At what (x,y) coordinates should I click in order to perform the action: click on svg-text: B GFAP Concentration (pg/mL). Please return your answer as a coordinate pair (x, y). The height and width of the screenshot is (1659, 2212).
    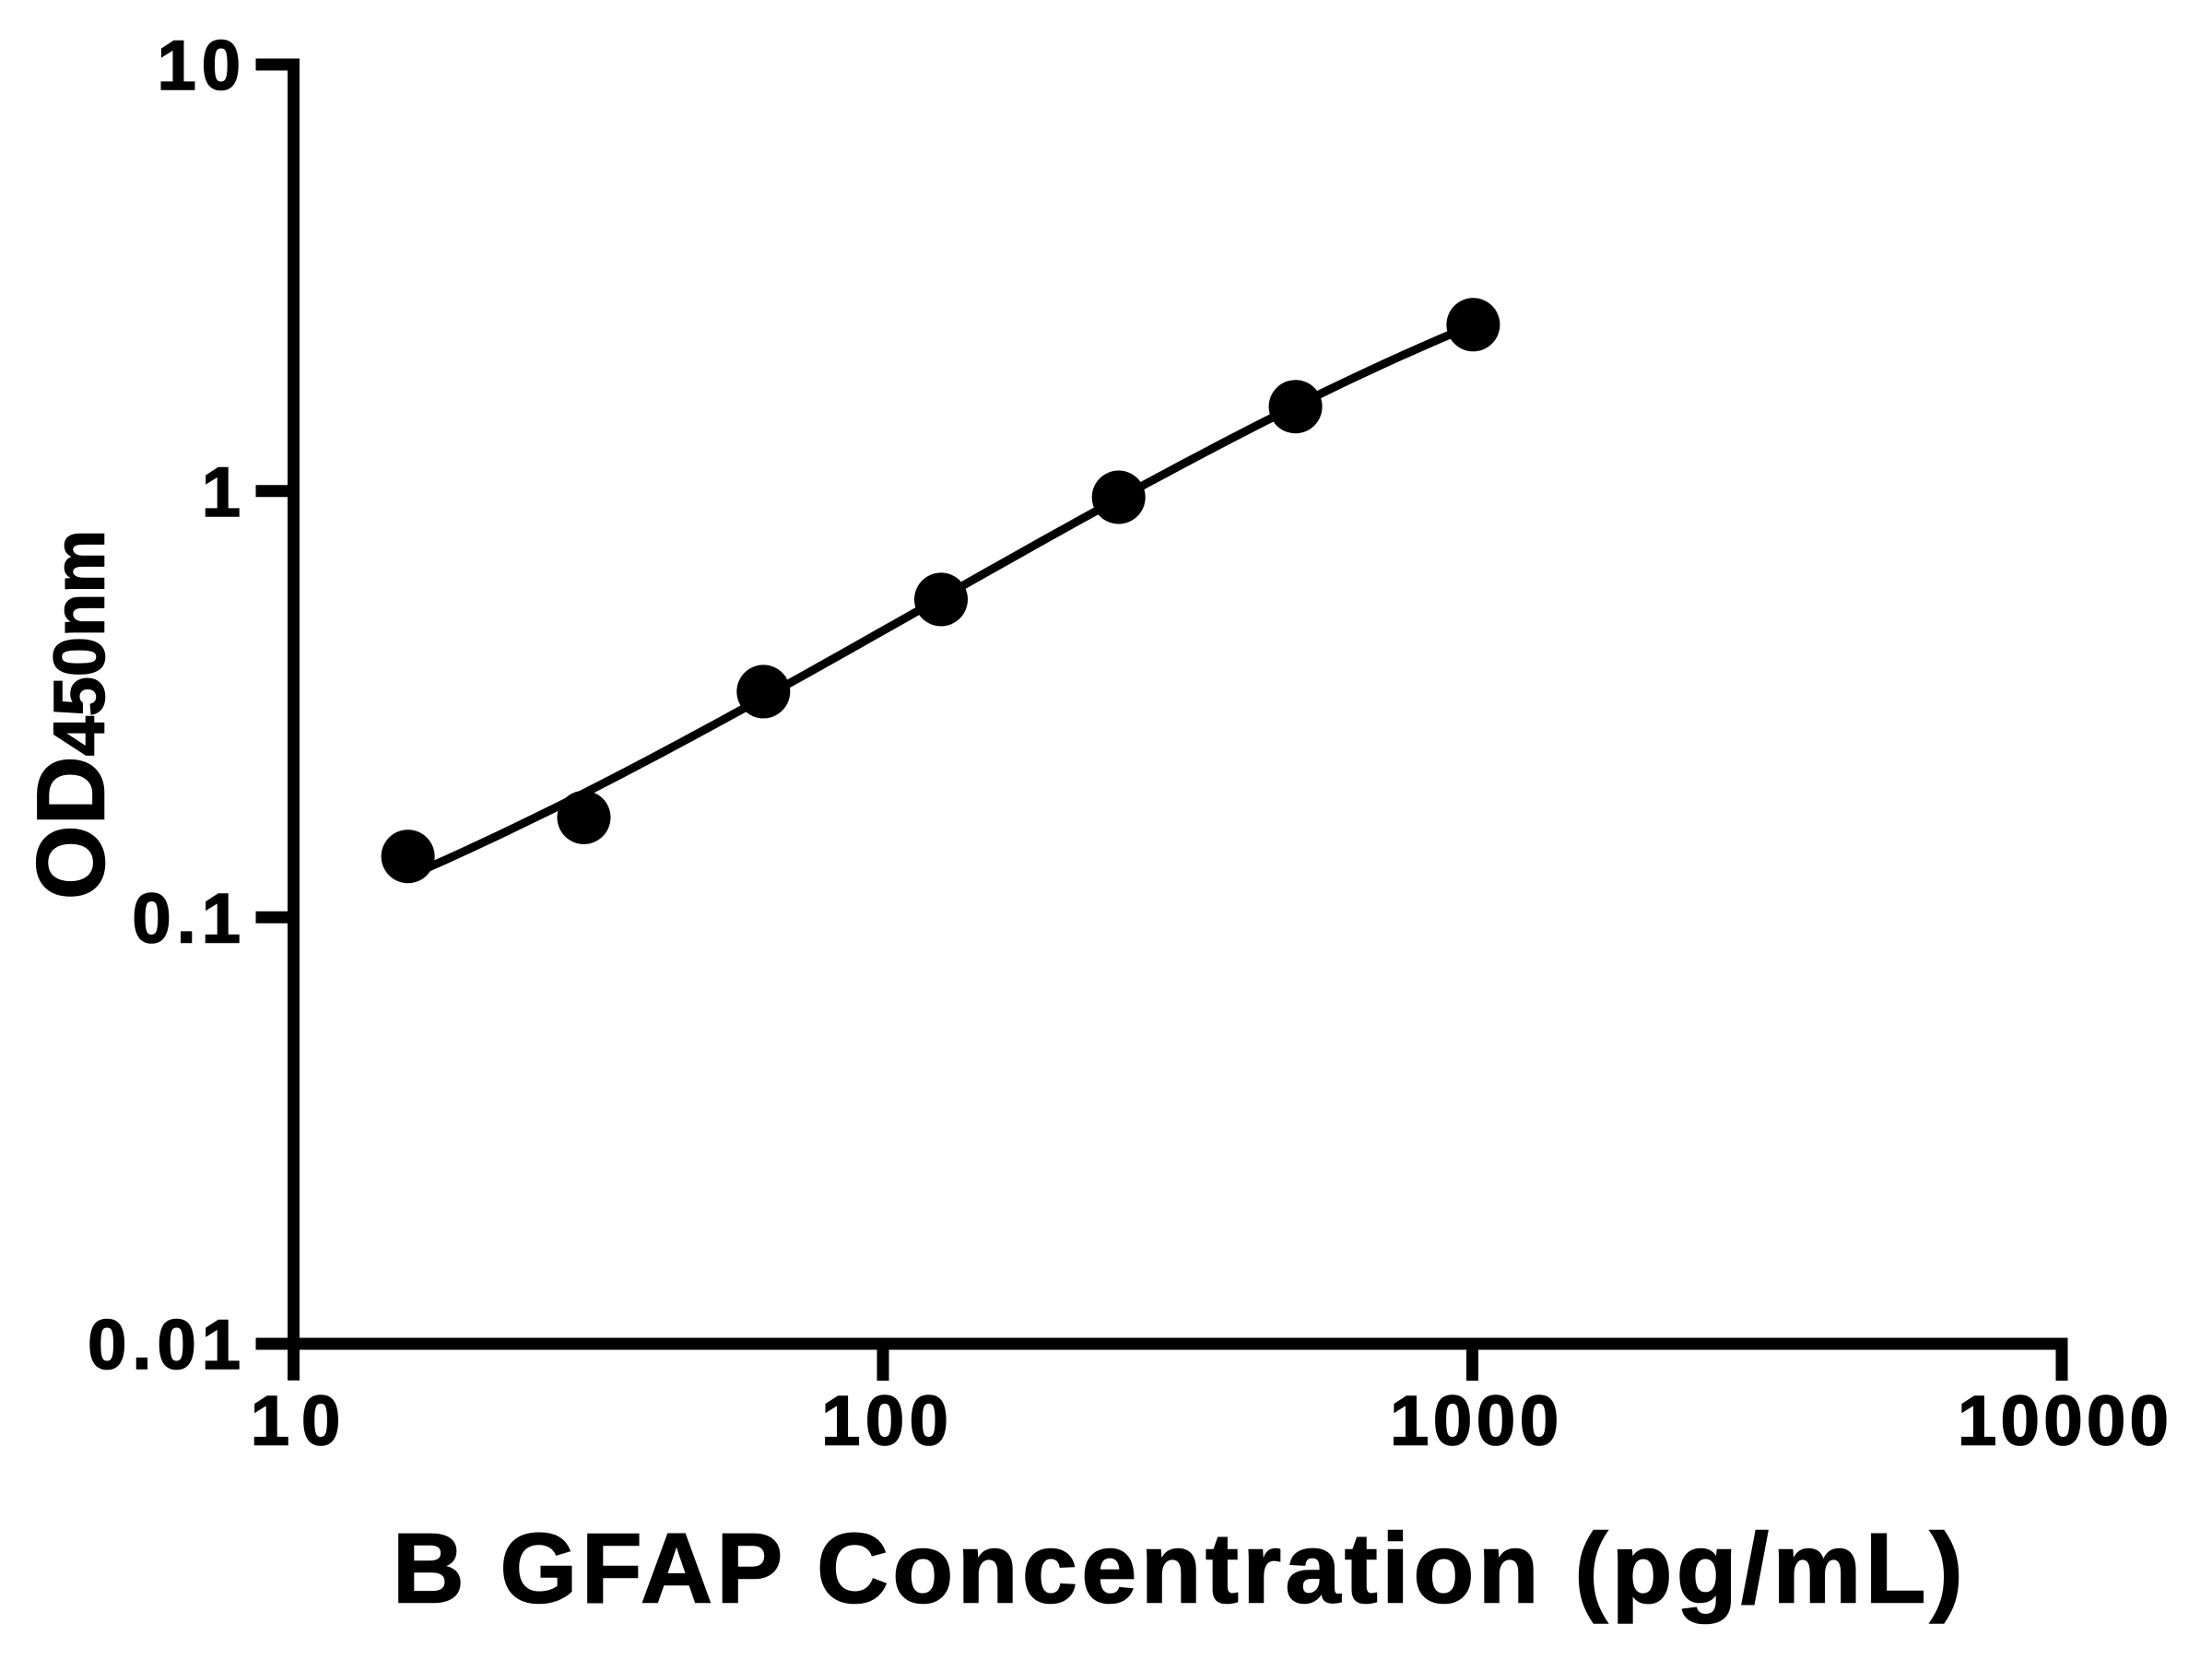
    Looking at the image, I should click on (1180, 1568).